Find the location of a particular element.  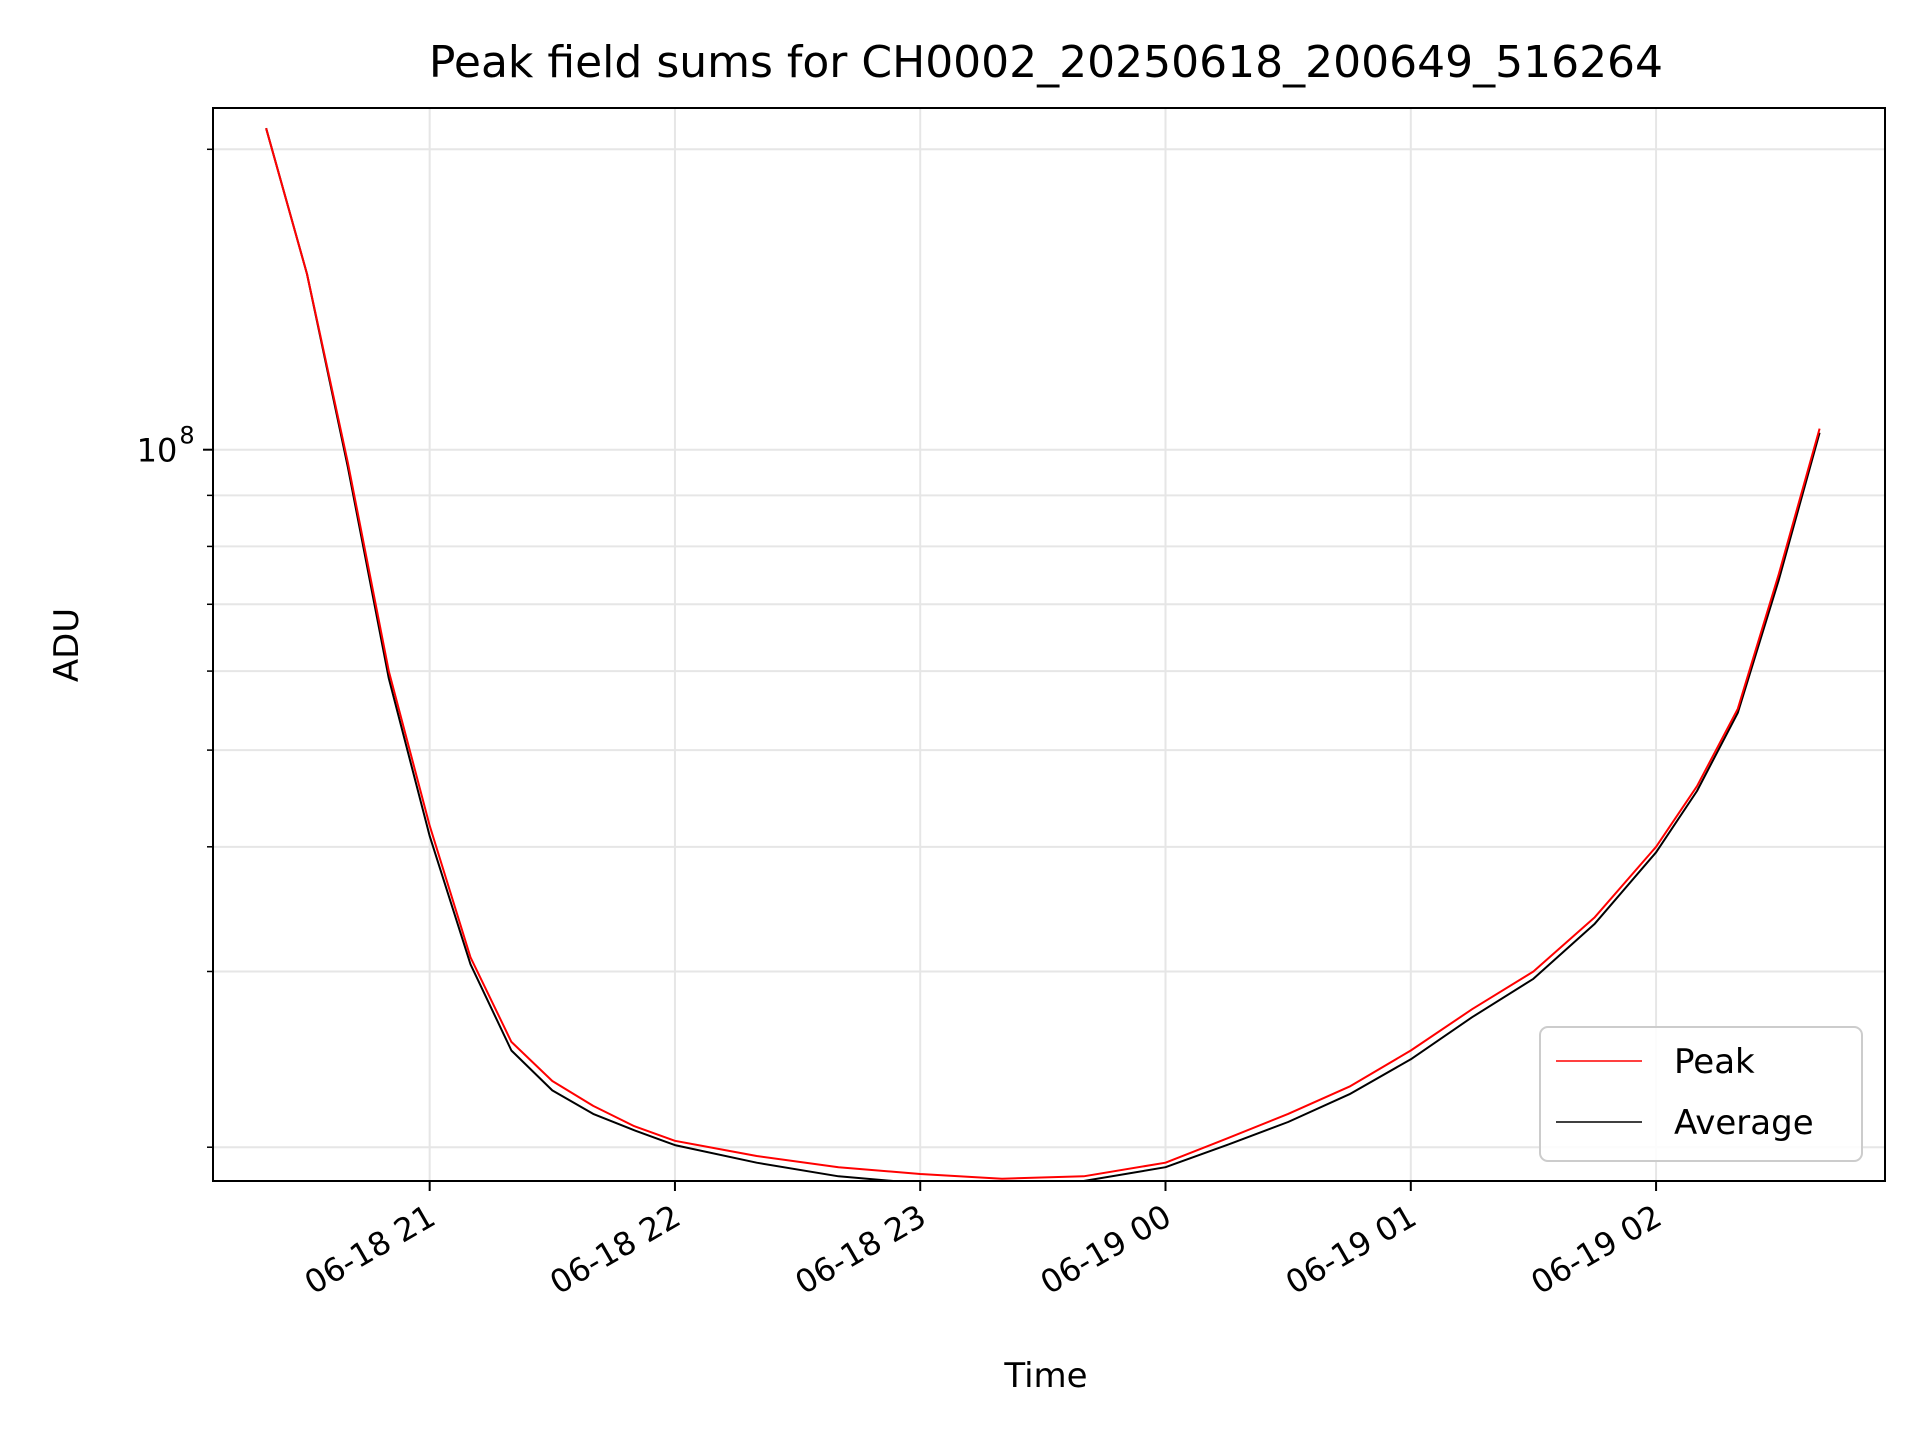

legend: Peak Average is located at coordinates (1701, 1094).